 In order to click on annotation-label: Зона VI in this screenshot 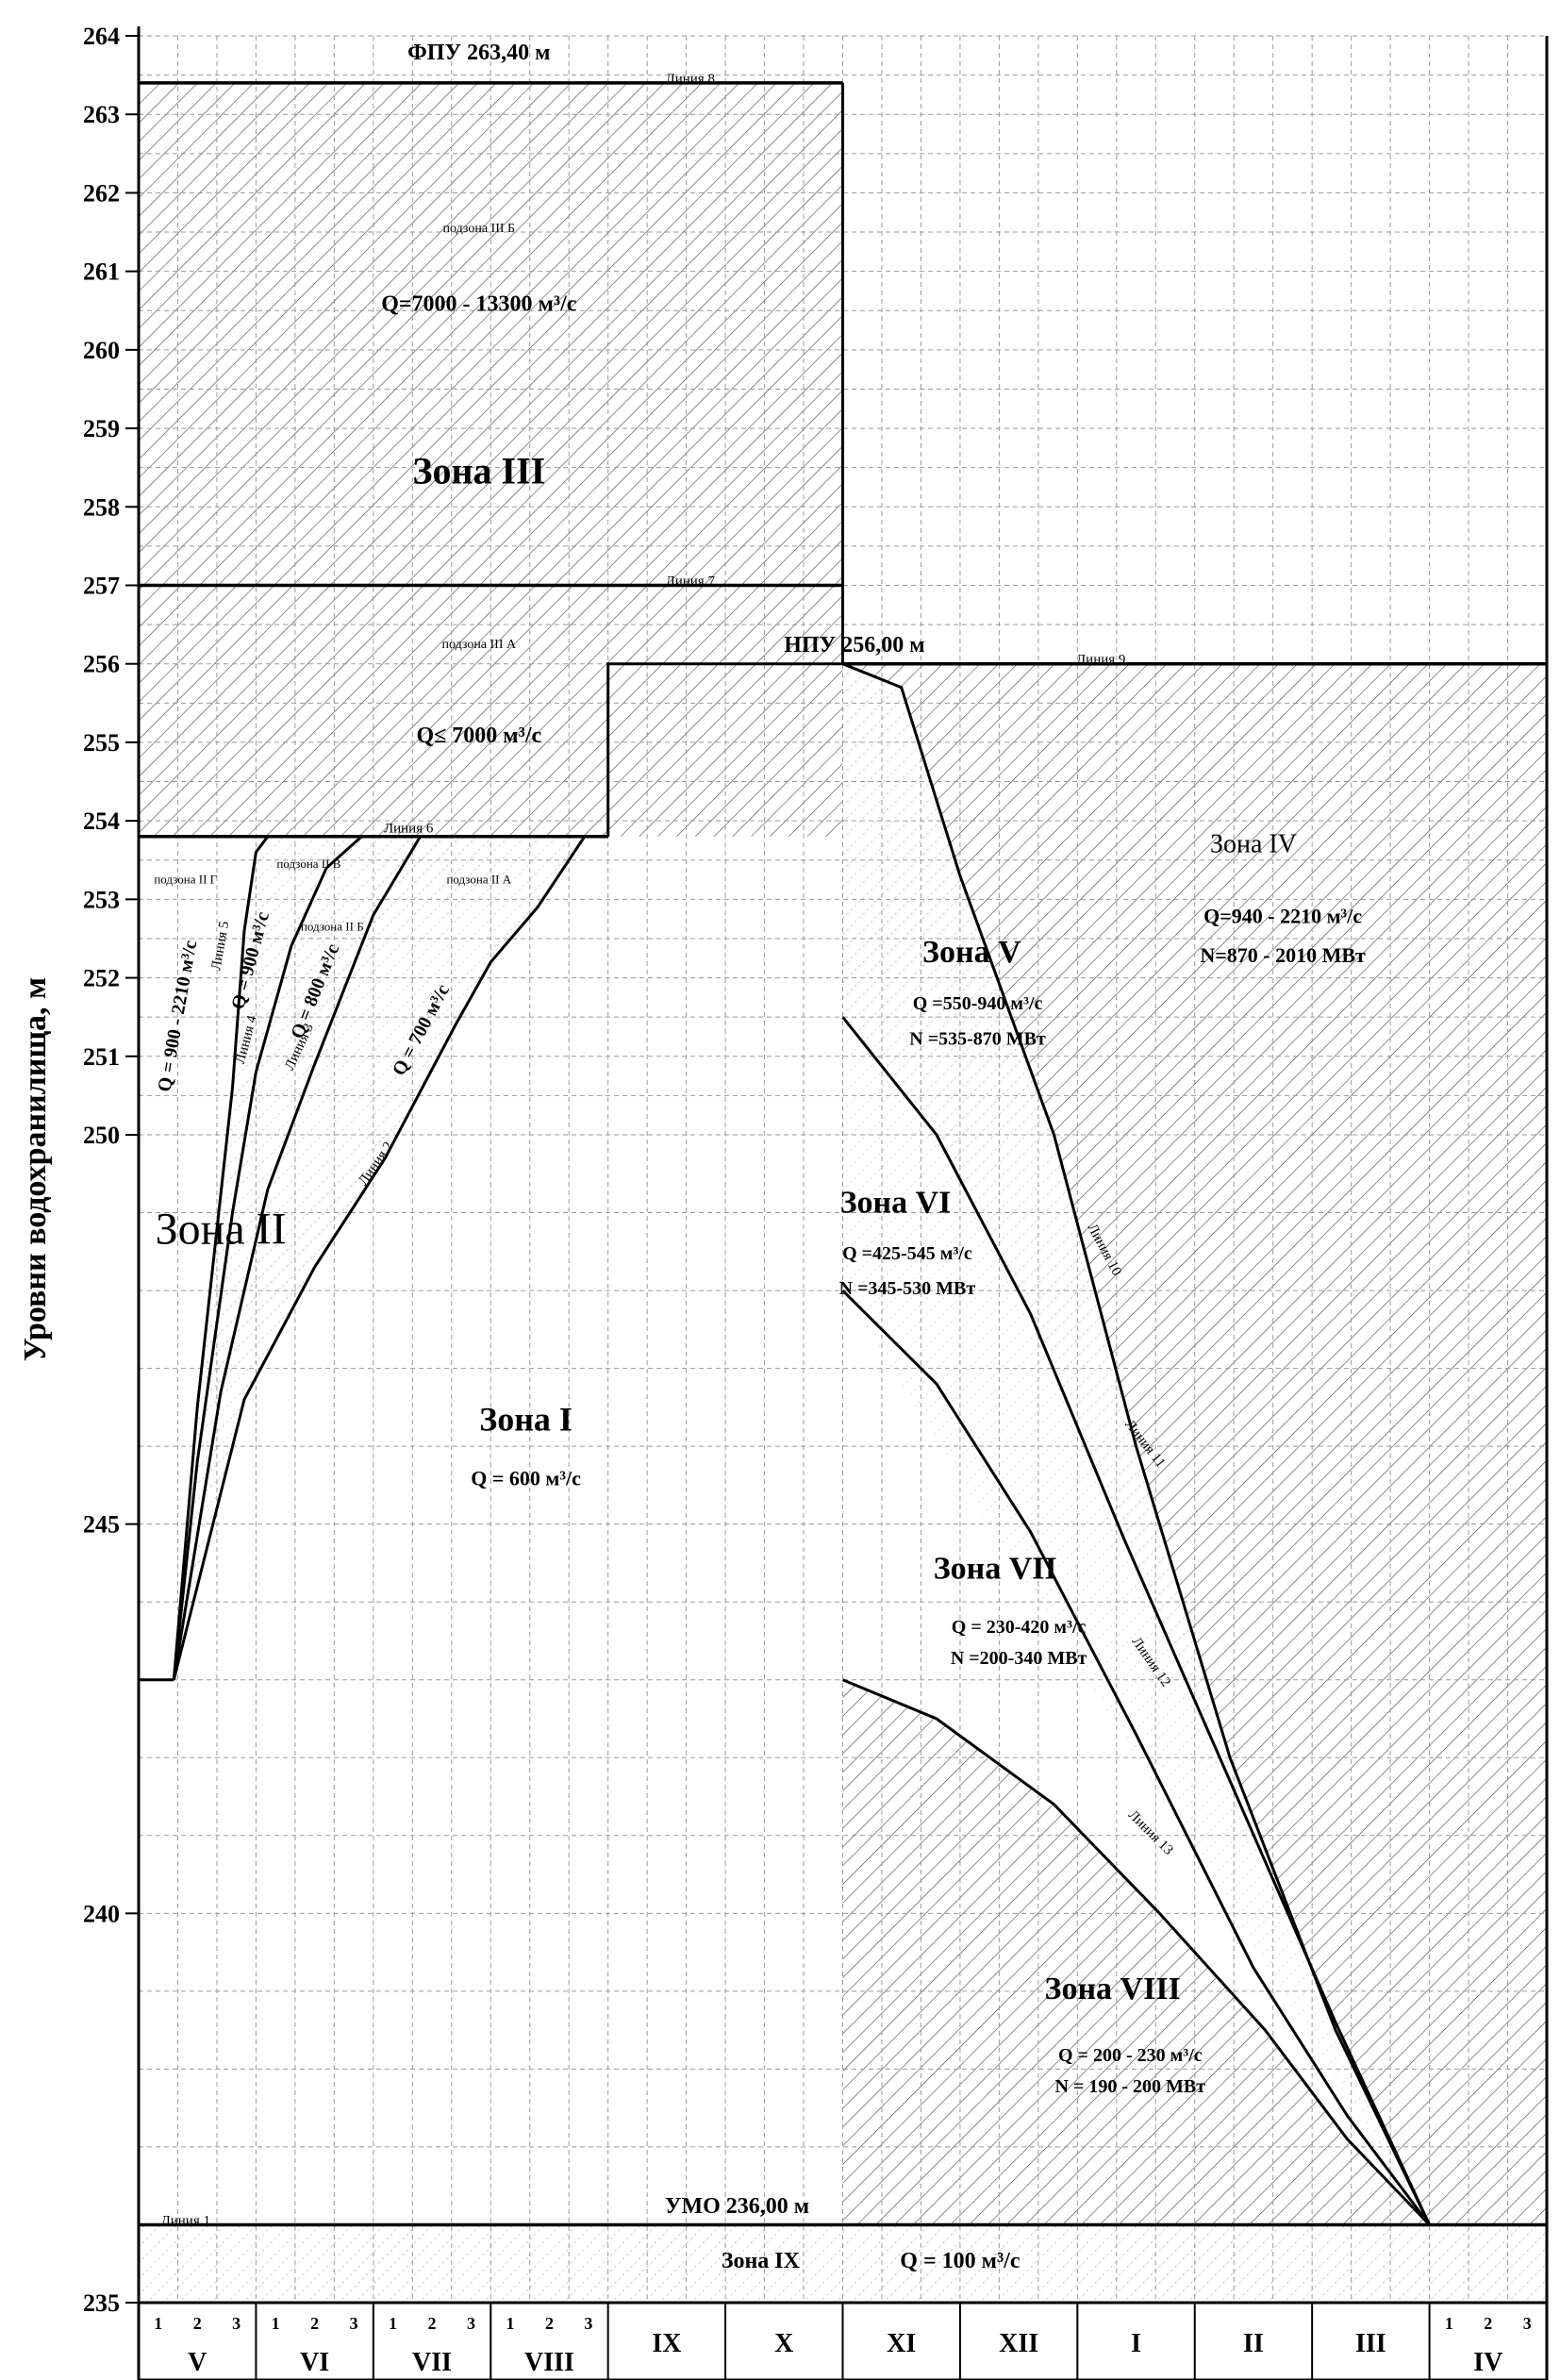, I will do `click(896, 1203)`.